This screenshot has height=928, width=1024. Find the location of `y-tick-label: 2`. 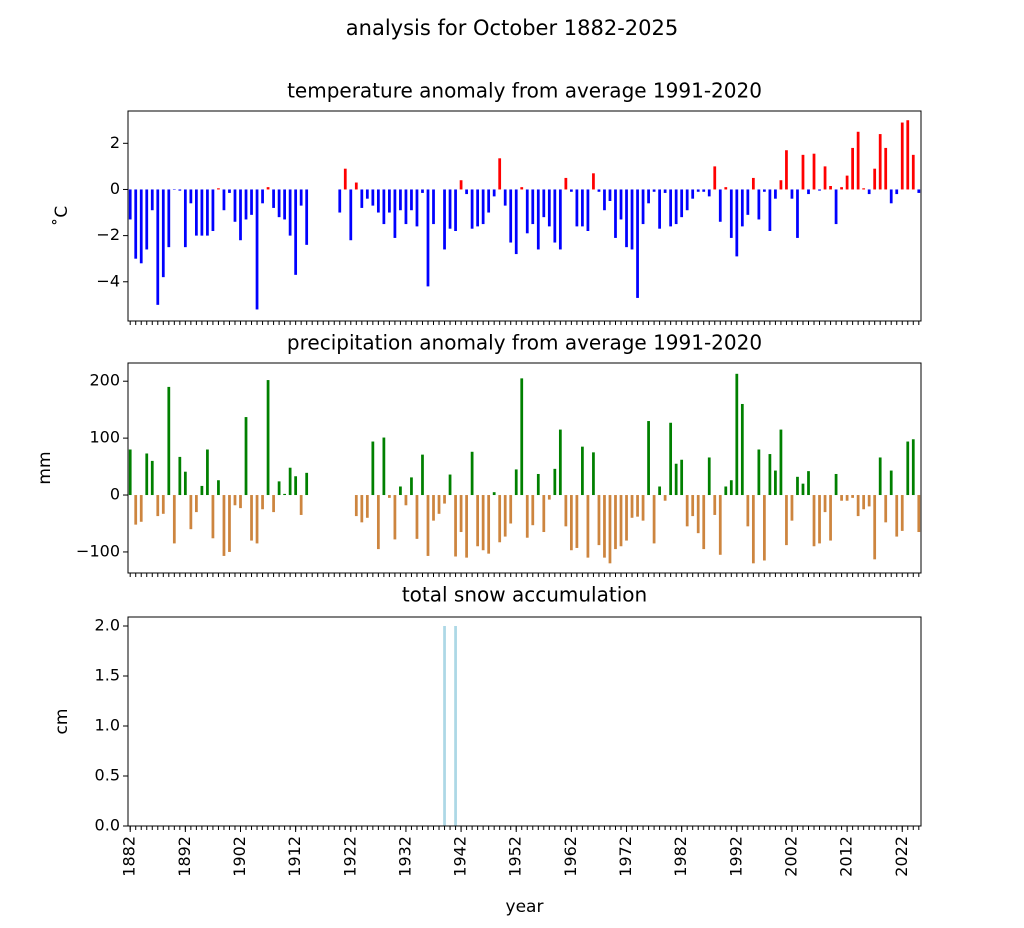

y-tick-label: 2 is located at coordinates (115, 142).